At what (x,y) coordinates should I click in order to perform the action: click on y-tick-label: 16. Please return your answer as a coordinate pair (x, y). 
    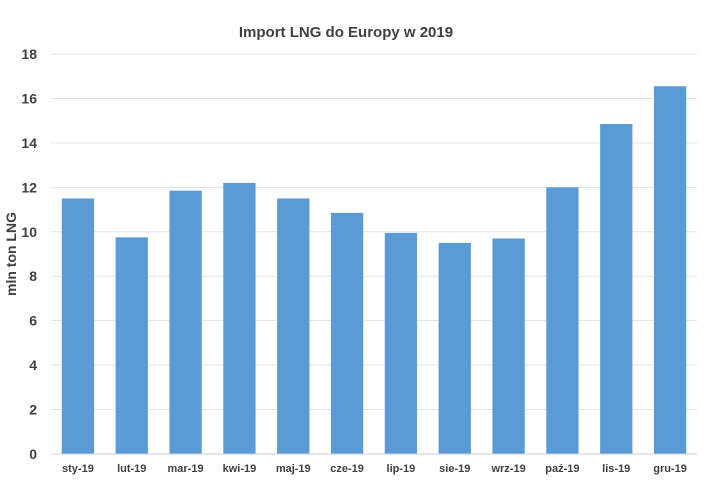
    Looking at the image, I should click on (29, 98).